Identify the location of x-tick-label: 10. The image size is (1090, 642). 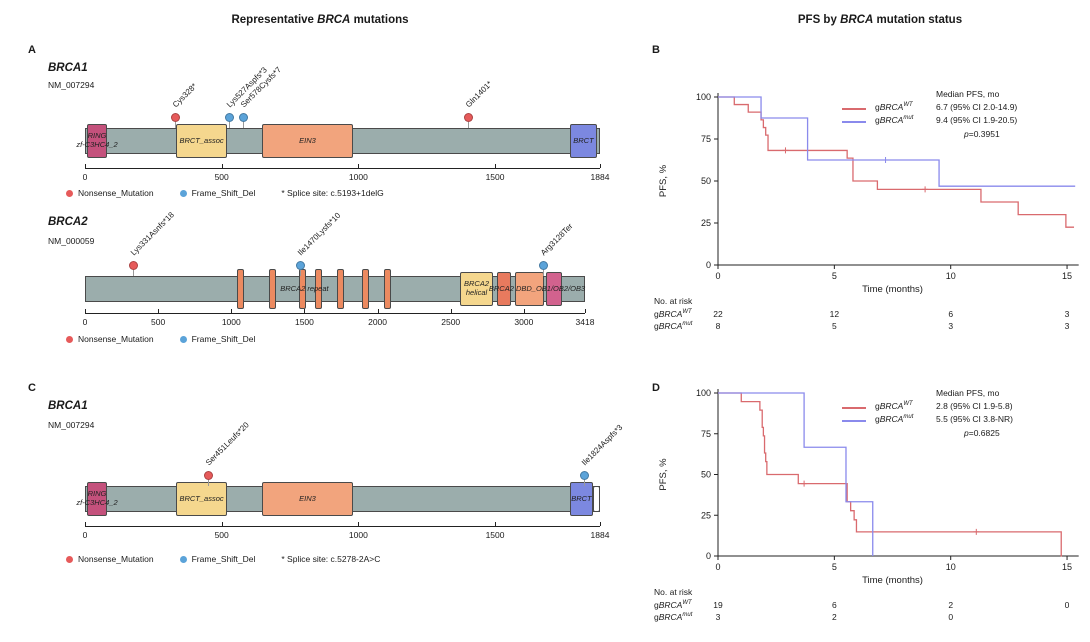
(951, 276).